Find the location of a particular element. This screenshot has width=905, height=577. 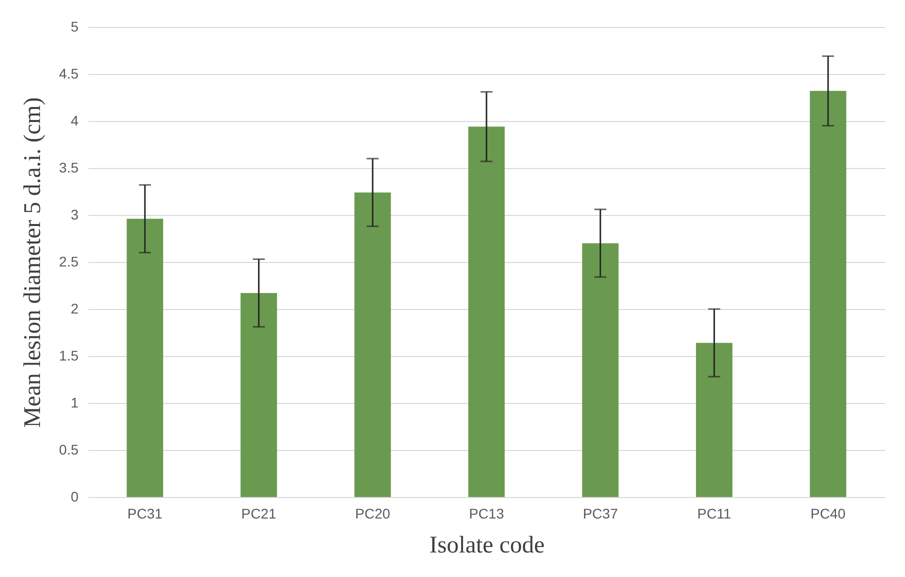

y-tick-label: 4 is located at coordinates (74, 120).